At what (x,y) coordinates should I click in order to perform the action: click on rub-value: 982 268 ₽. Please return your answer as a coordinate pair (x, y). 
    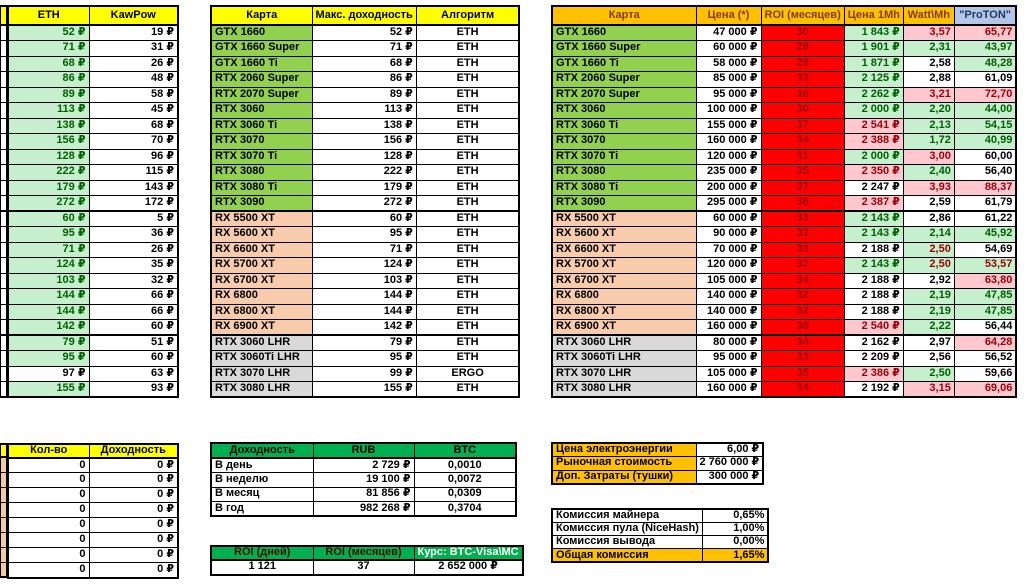
    Looking at the image, I should click on (363, 509).